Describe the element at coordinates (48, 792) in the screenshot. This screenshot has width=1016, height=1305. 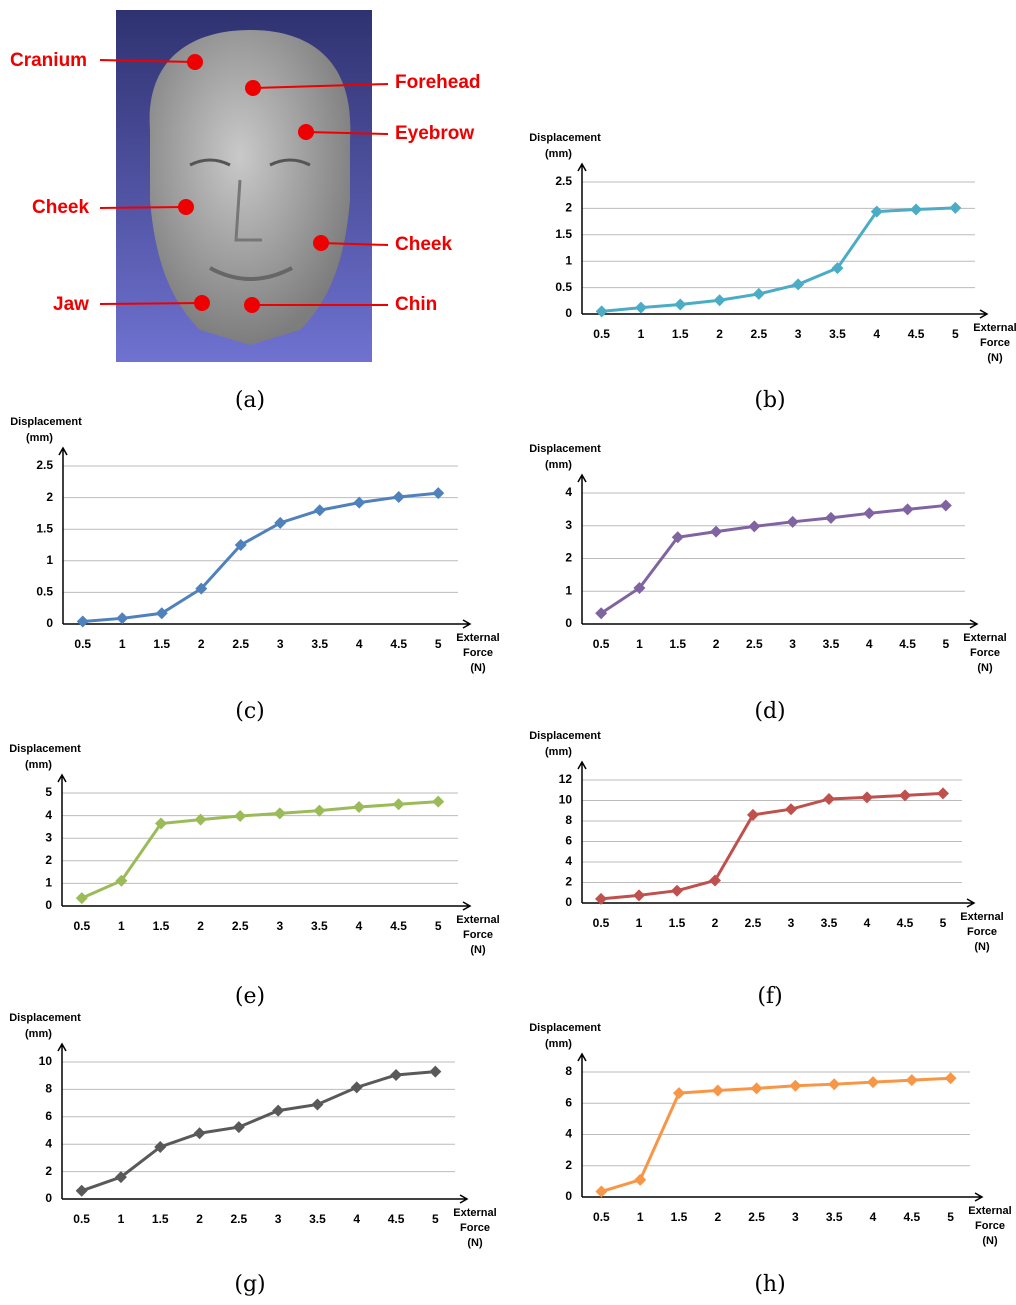
I see `y-tick-label: 5` at that location.